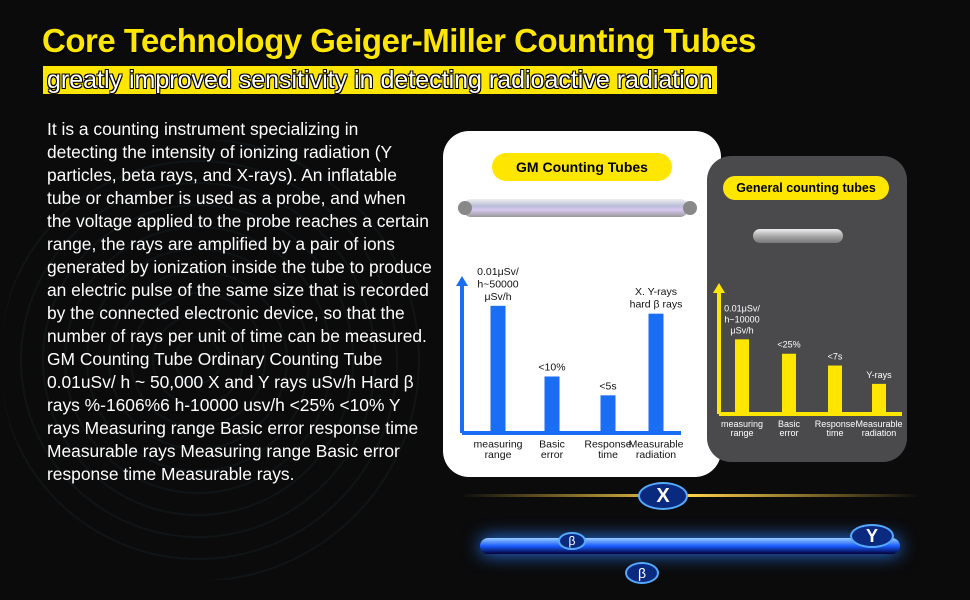 The image size is (970, 600). What do you see at coordinates (551, 367) in the screenshot?
I see `data-label: <10%` at bounding box center [551, 367].